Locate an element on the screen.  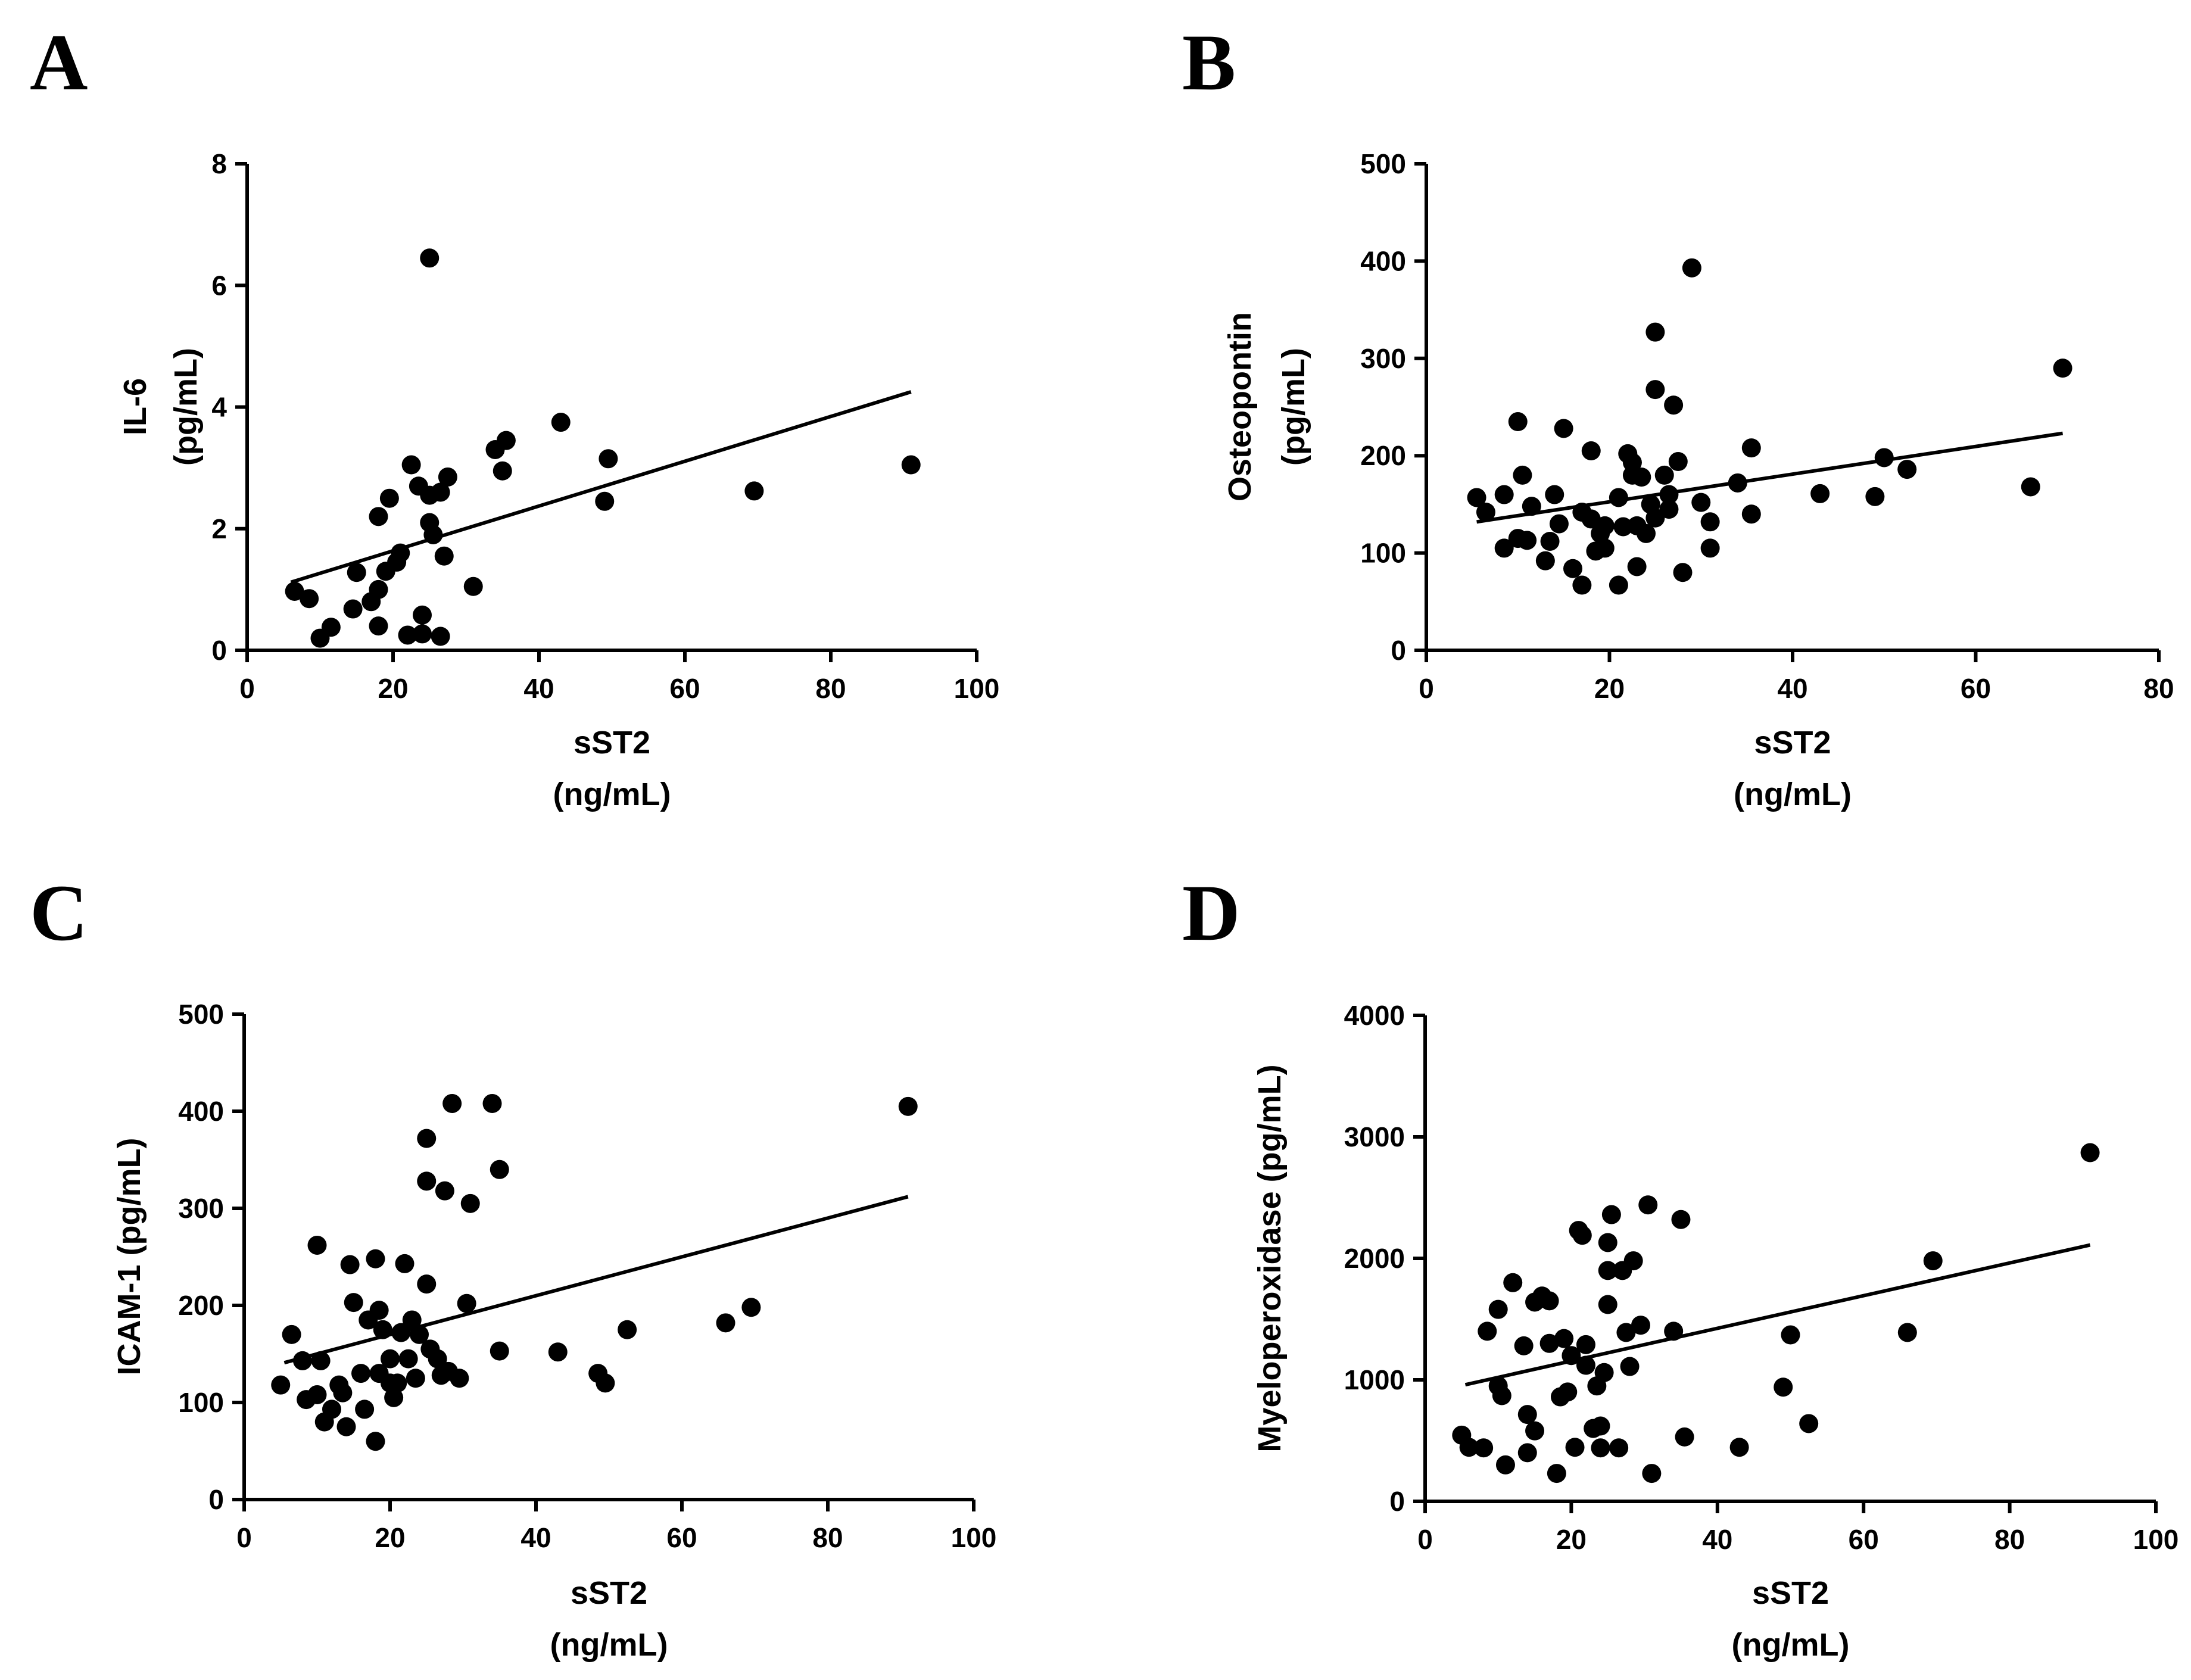
x-tick-label: 60 is located at coordinates (1864, 1539).